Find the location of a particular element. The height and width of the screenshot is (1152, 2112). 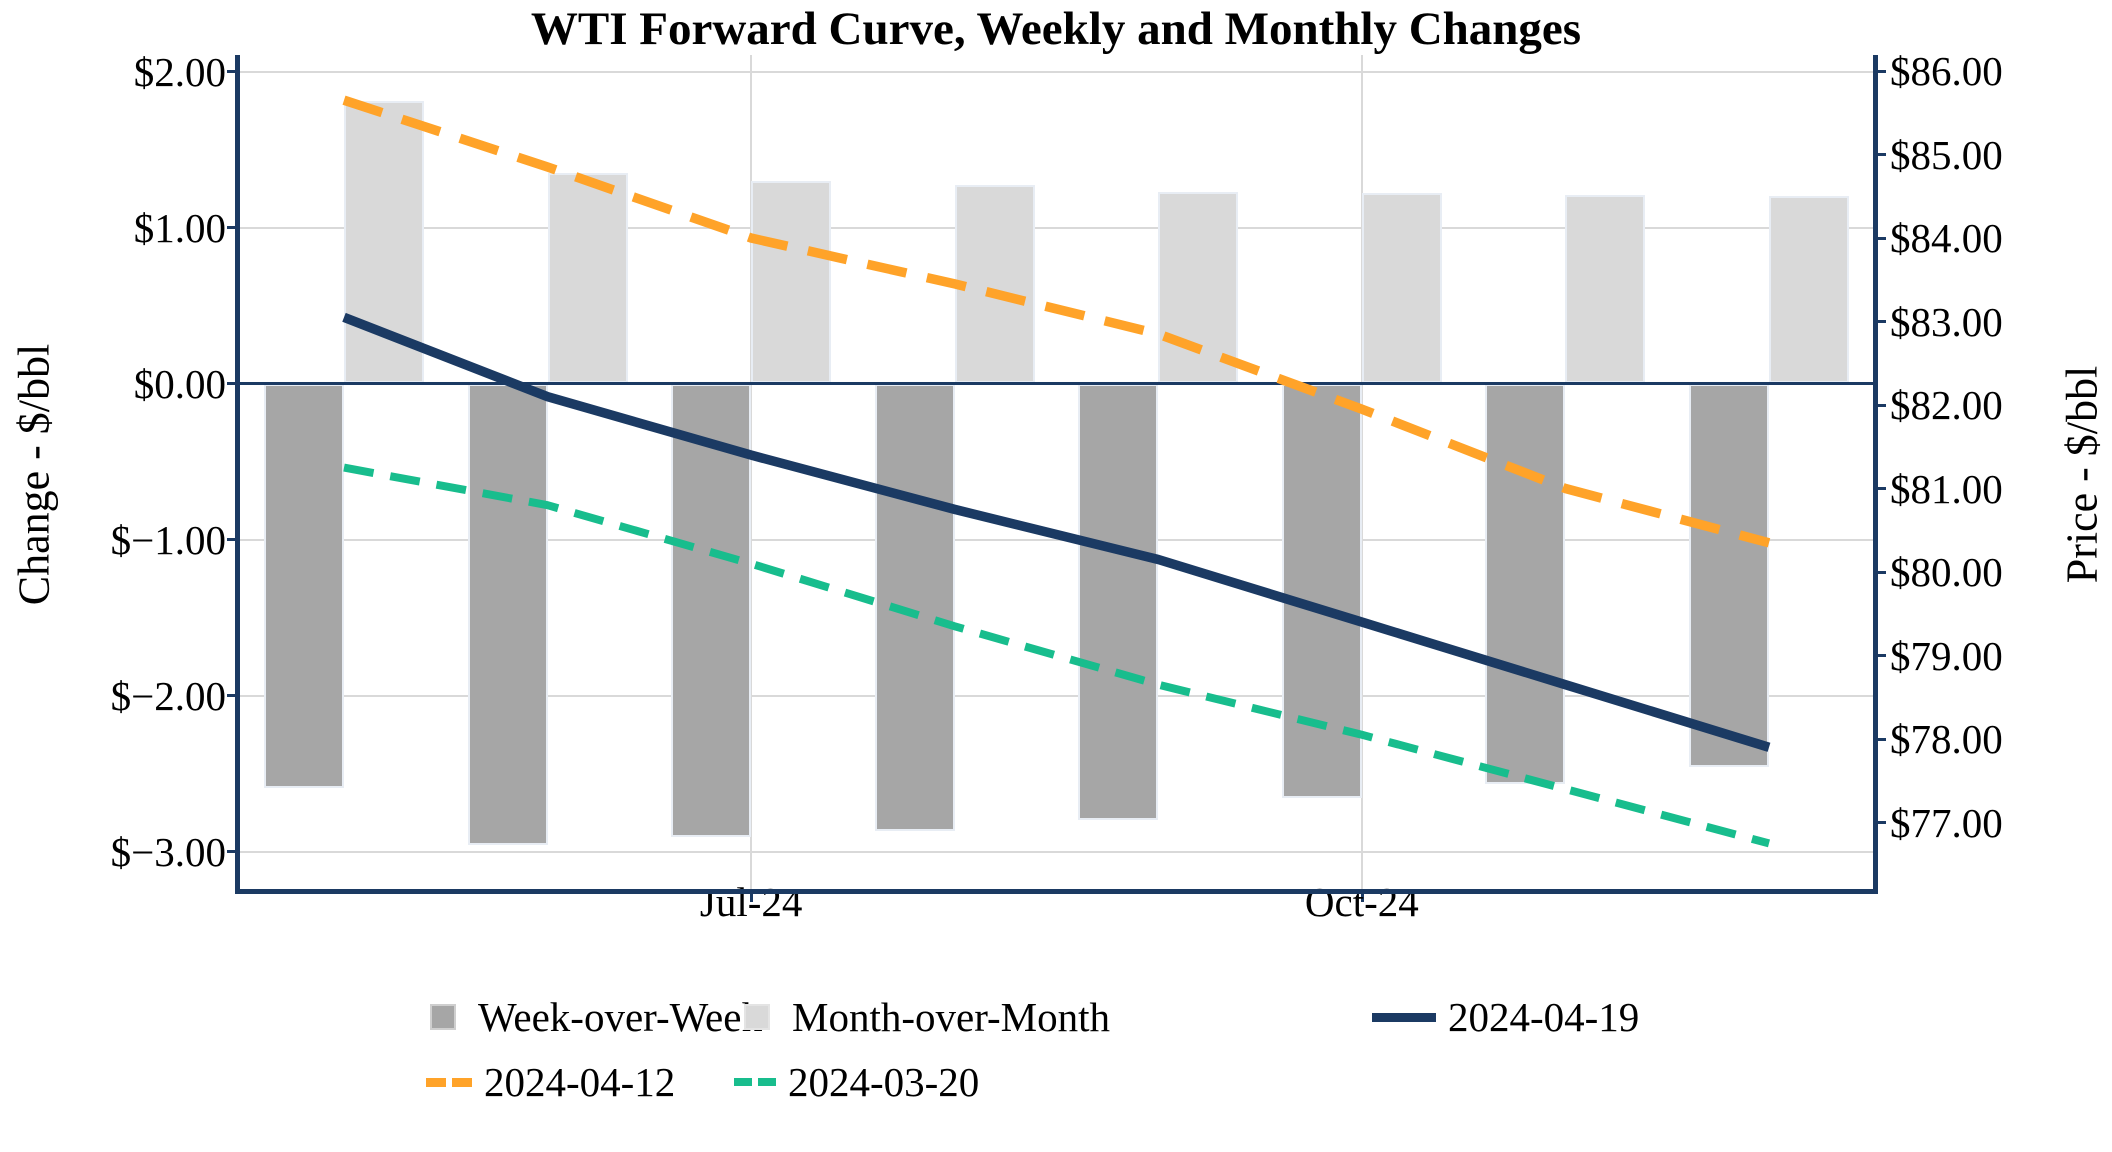

x-axis-tick-label: Jul-24 is located at coordinates (751, 902).